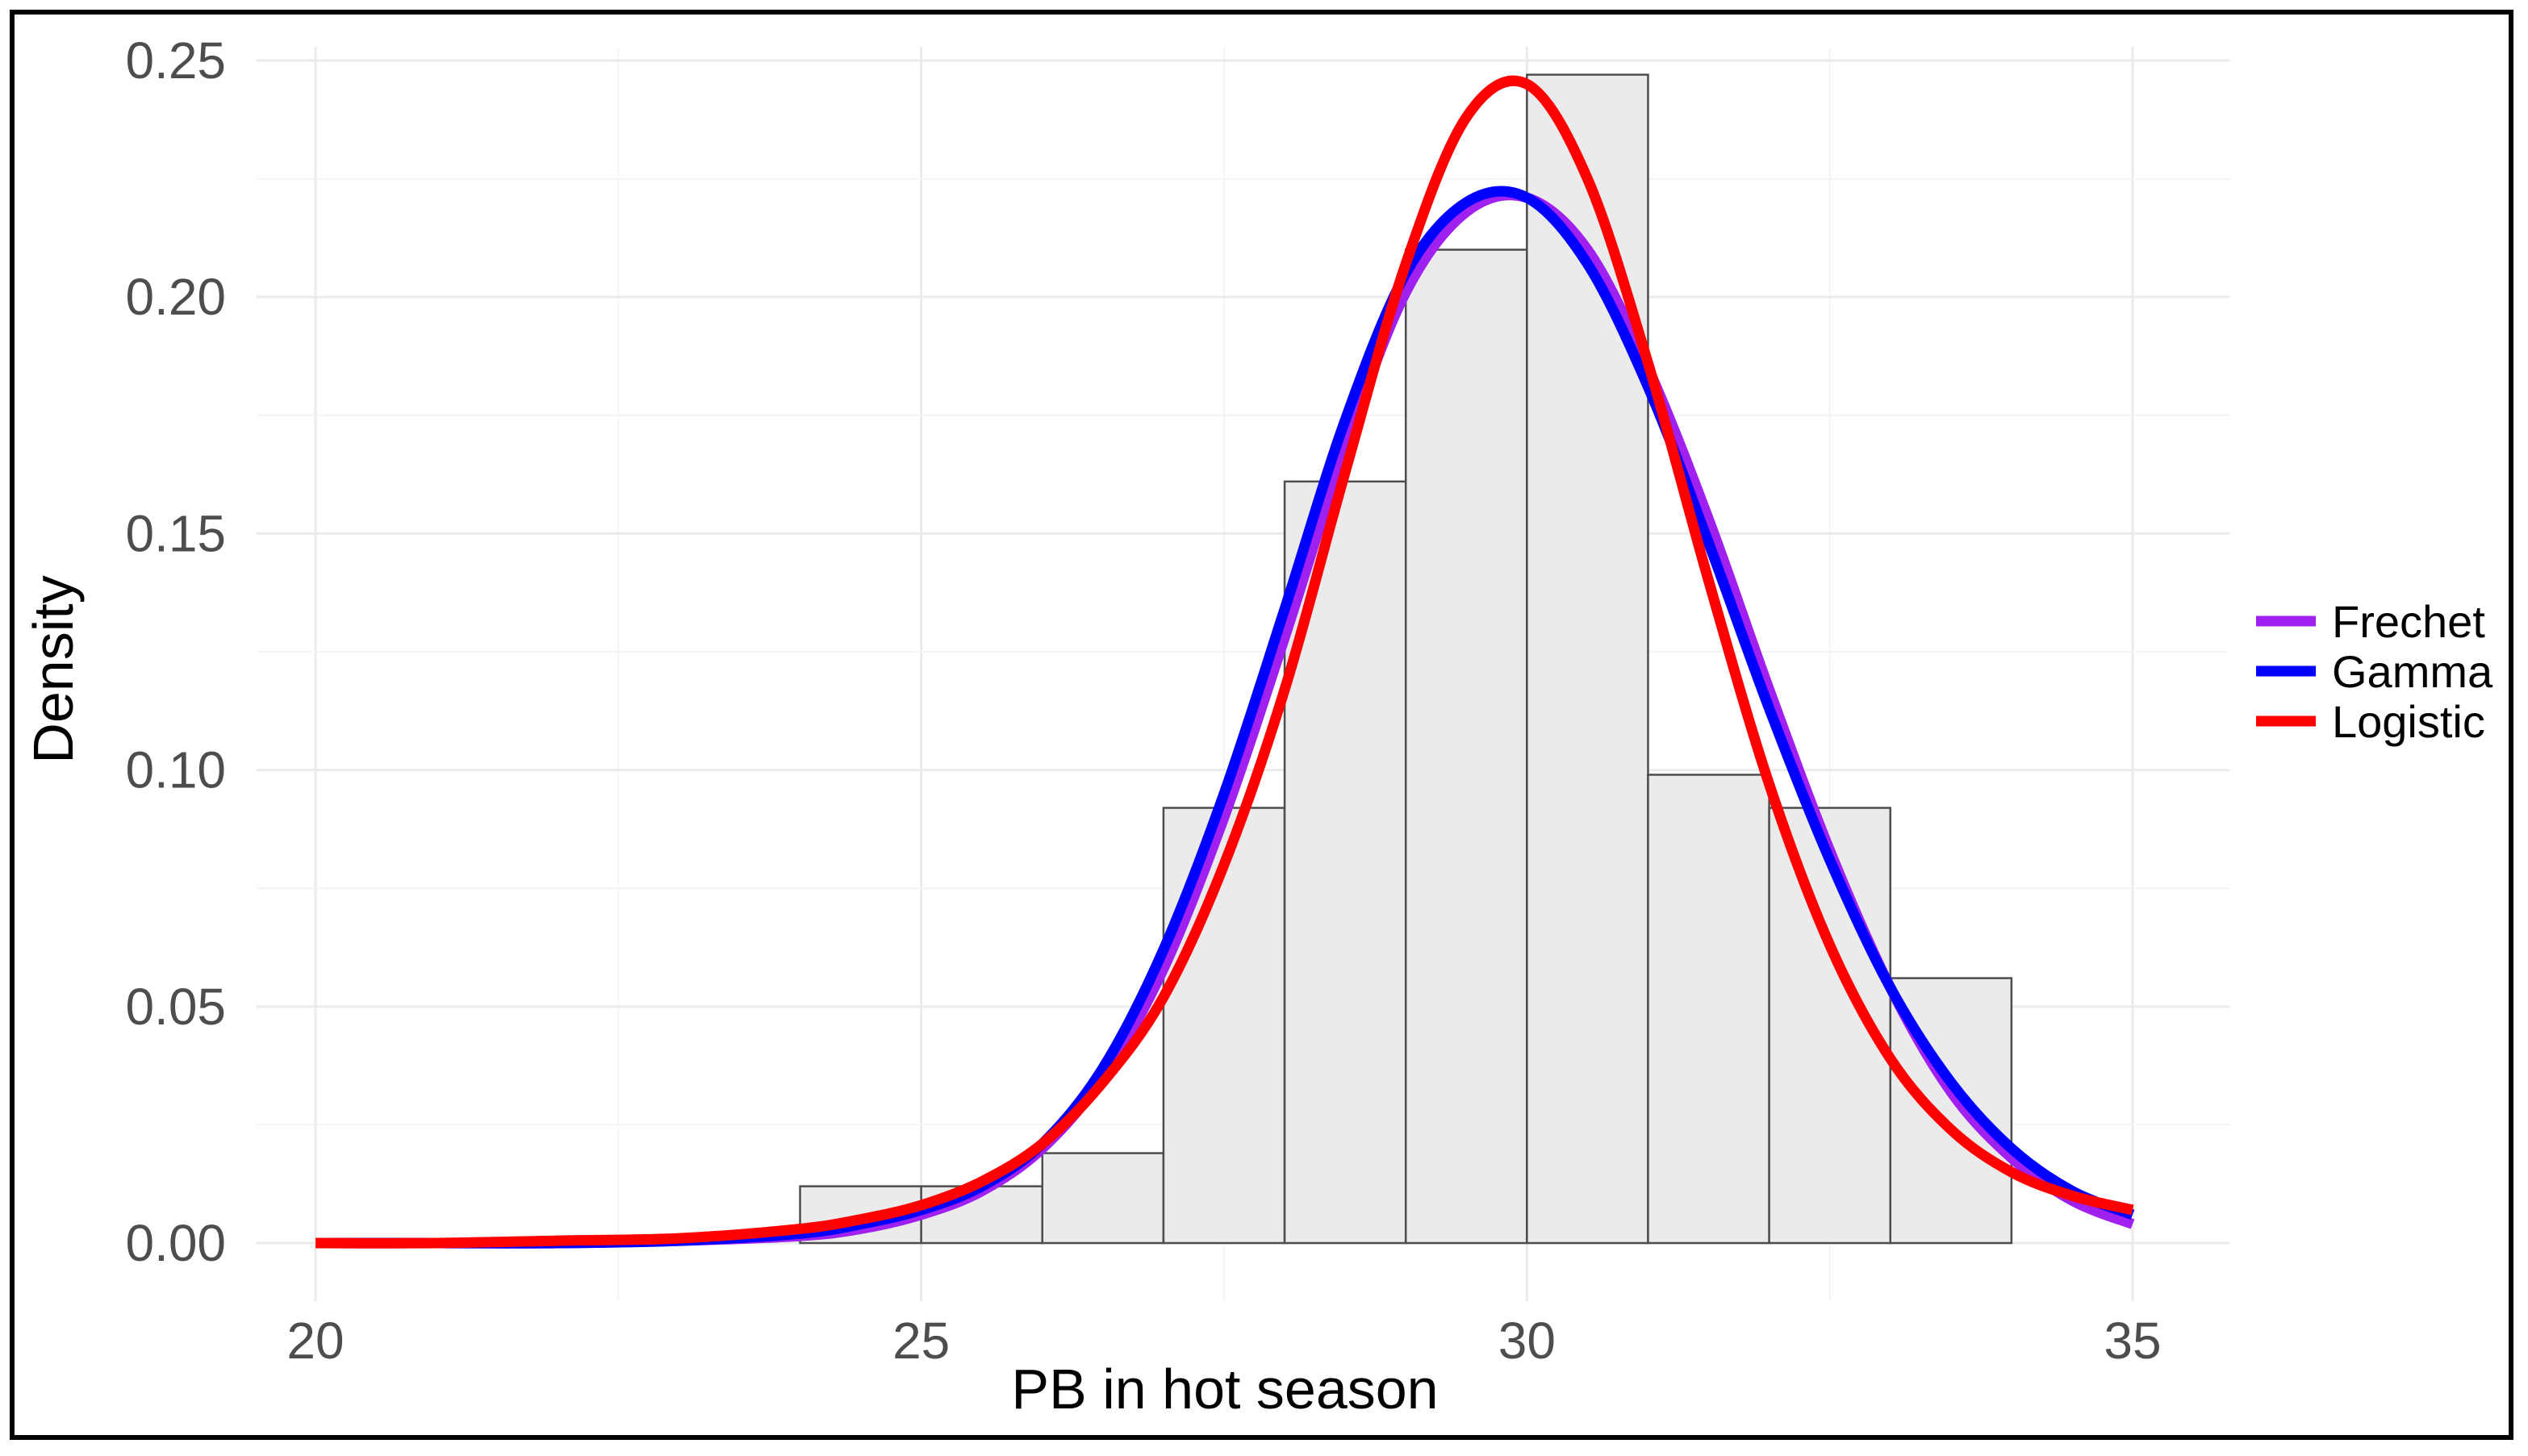 This screenshot has width=2528, height=1456. Describe the element at coordinates (921, 1341) in the screenshot. I see `x-tick-label: 25` at that location.